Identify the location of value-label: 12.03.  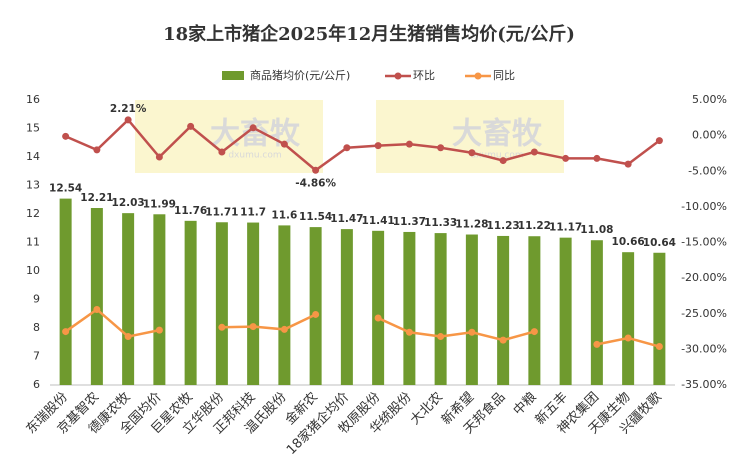
(128, 203).